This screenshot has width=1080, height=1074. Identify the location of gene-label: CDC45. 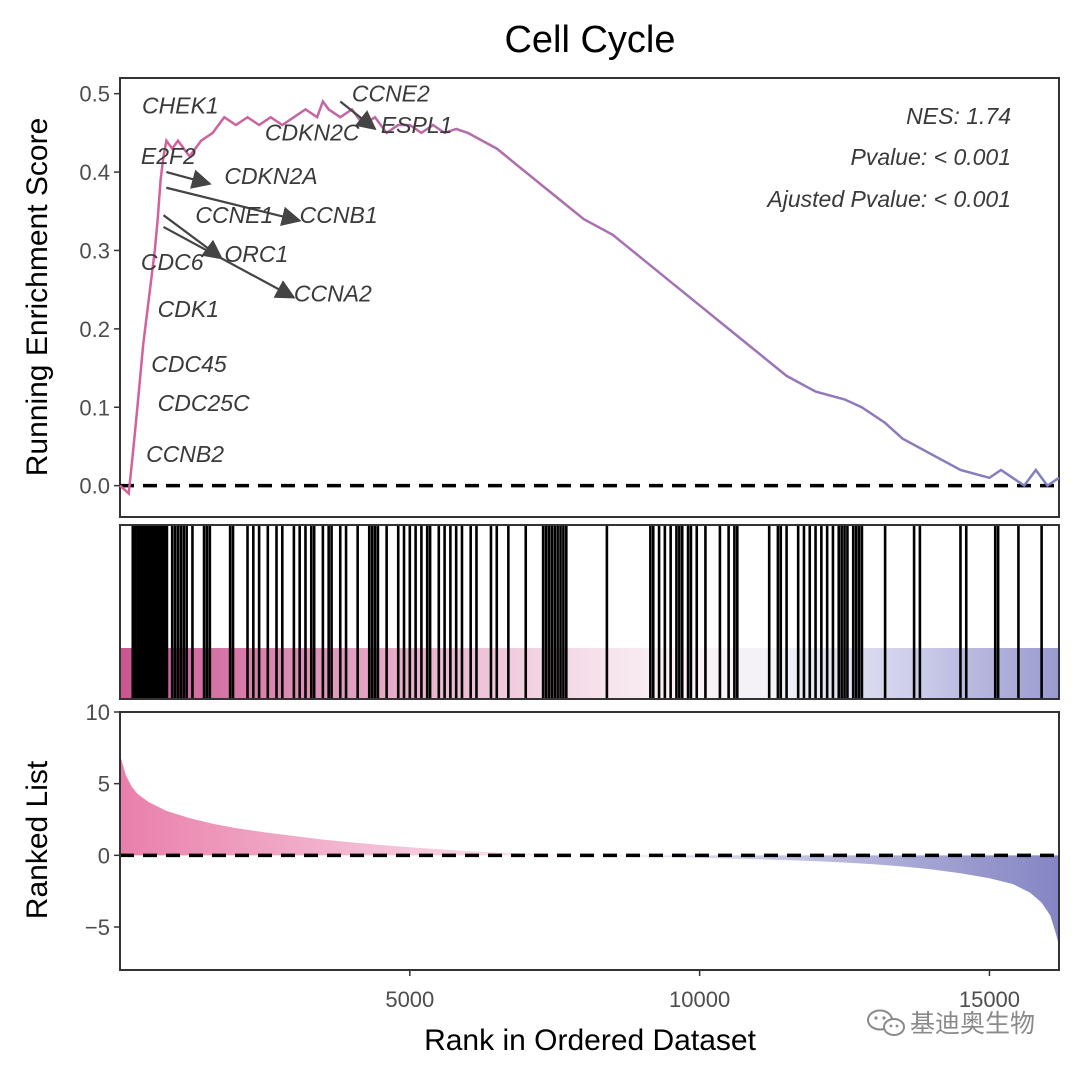
(189, 364).